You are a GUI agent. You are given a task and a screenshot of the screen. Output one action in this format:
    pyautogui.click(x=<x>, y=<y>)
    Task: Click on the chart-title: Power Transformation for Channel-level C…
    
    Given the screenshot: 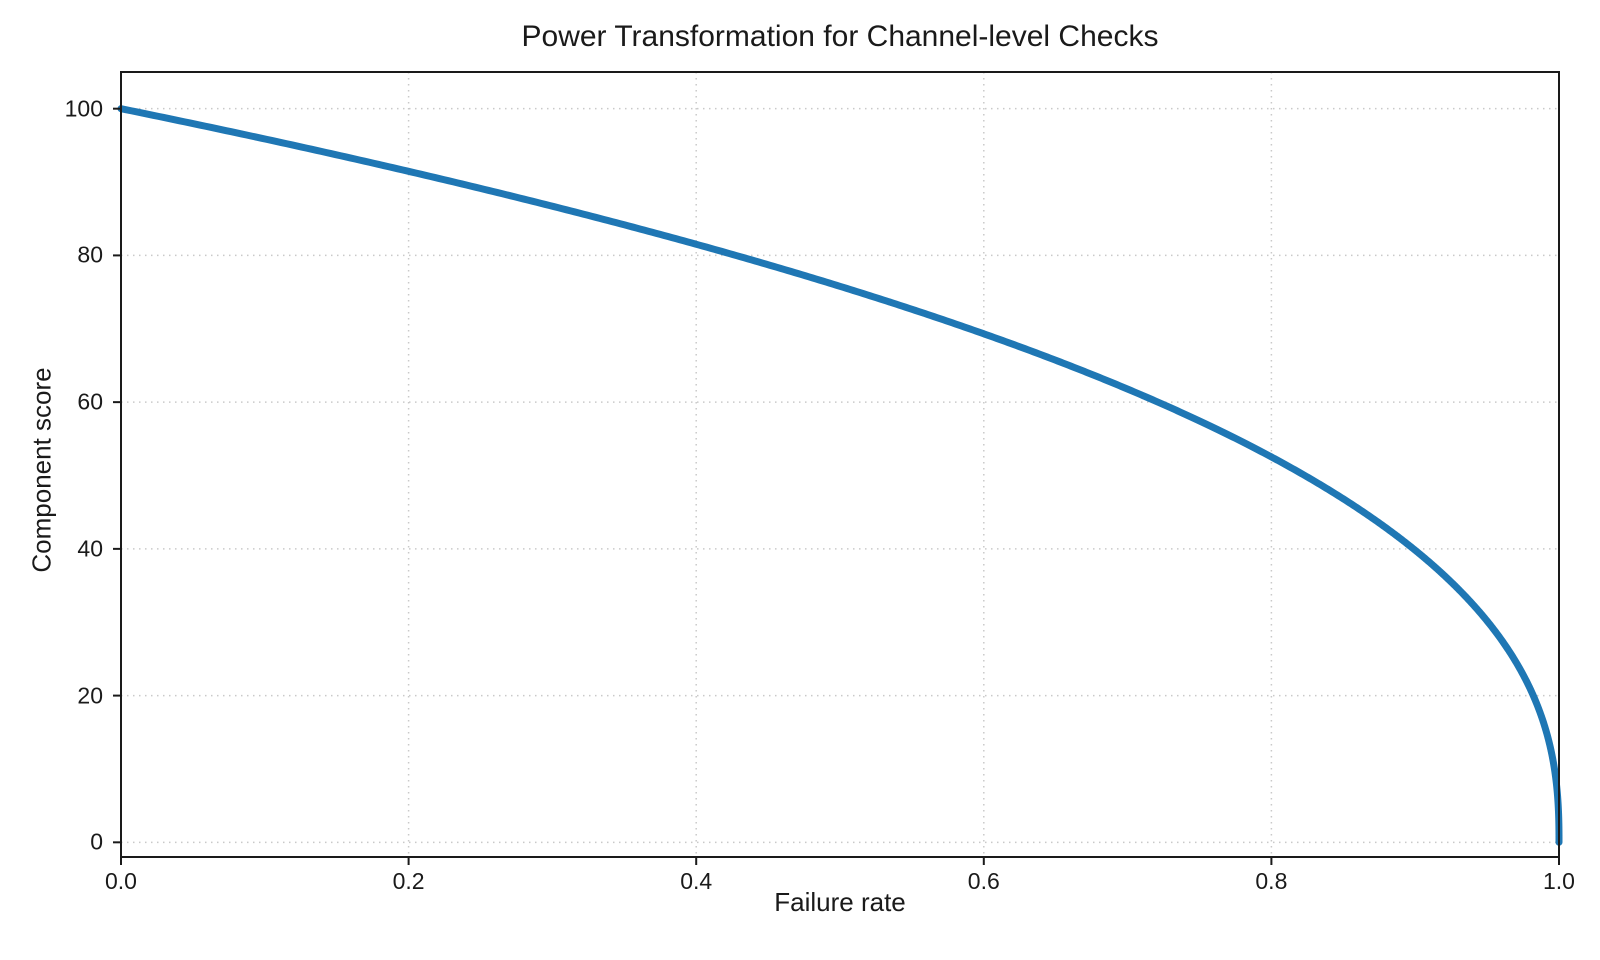 What is the action you would take?
    pyautogui.click(x=840, y=36)
    